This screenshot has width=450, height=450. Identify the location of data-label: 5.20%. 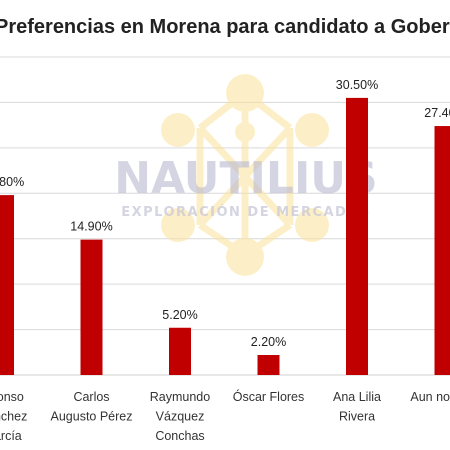
(179, 315).